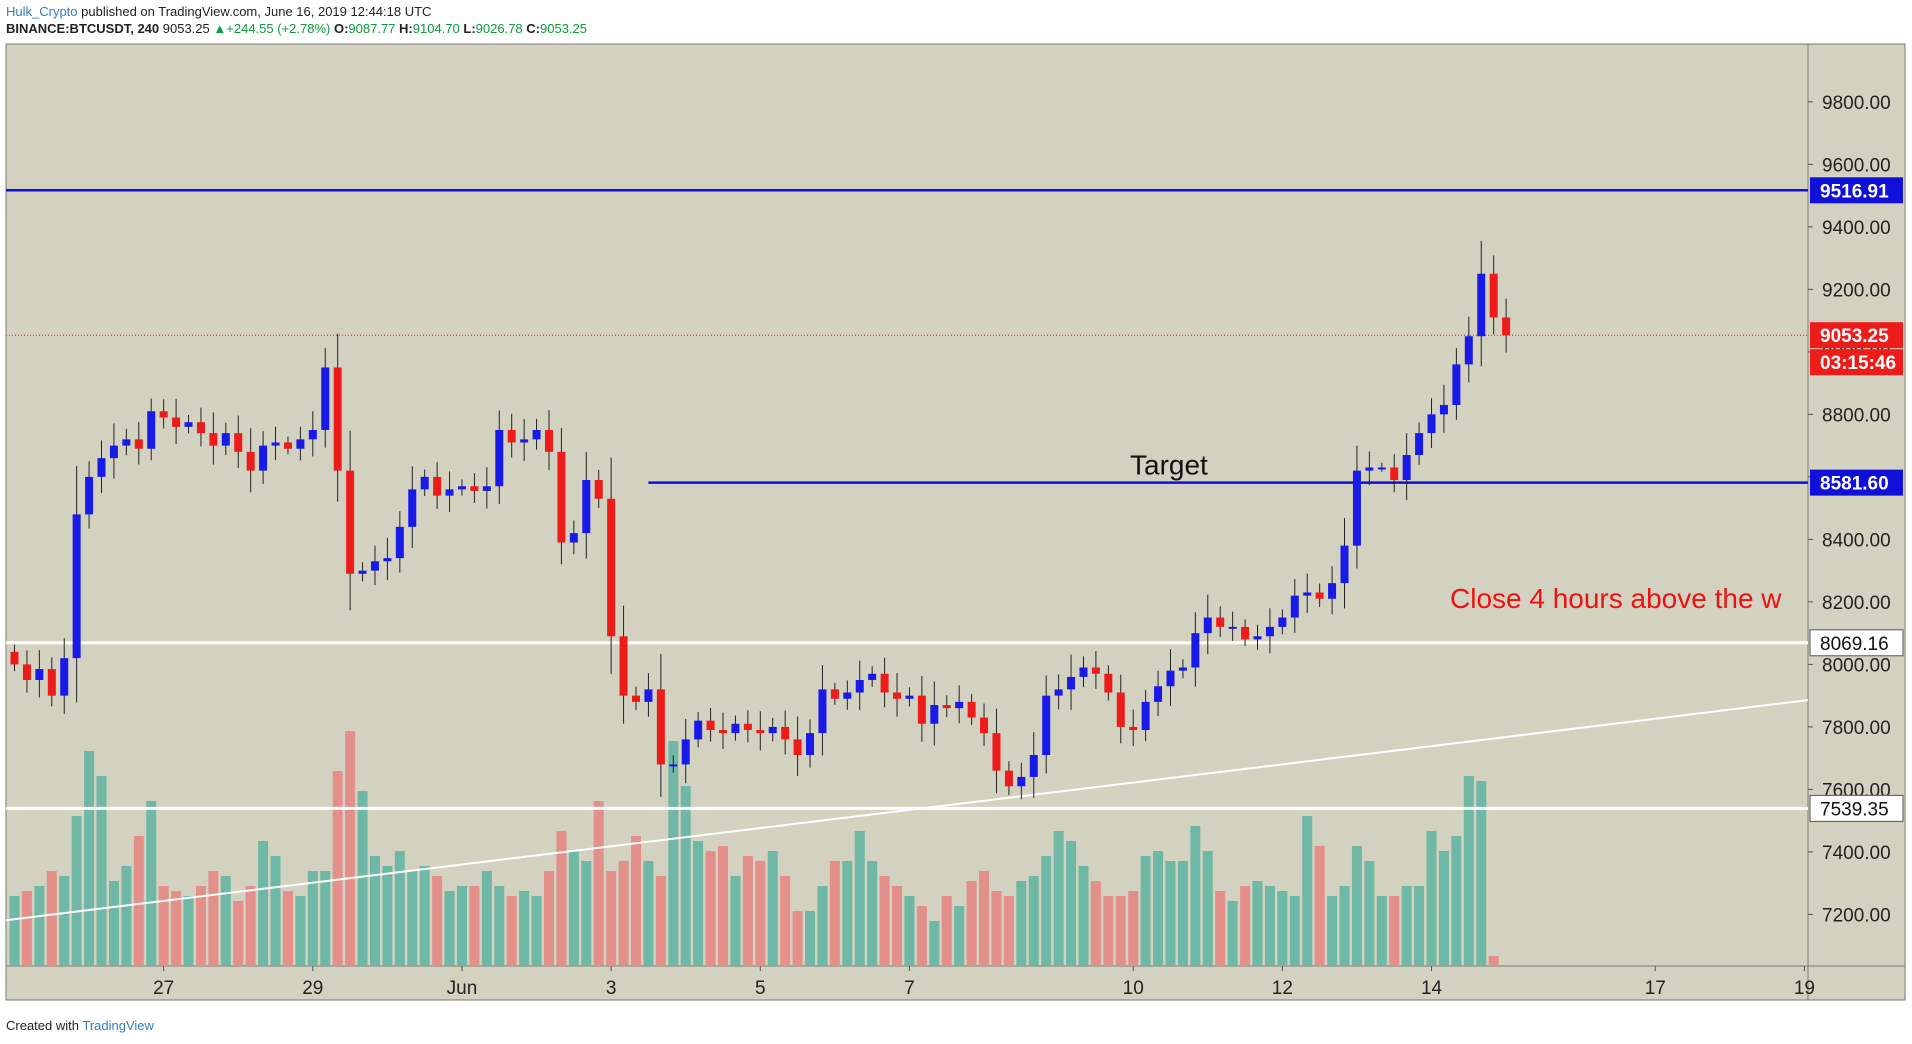 This screenshot has height=1044, width=1912. Describe the element at coordinates (955, 983) in the screenshot. I see `time-axis-area` at that location.